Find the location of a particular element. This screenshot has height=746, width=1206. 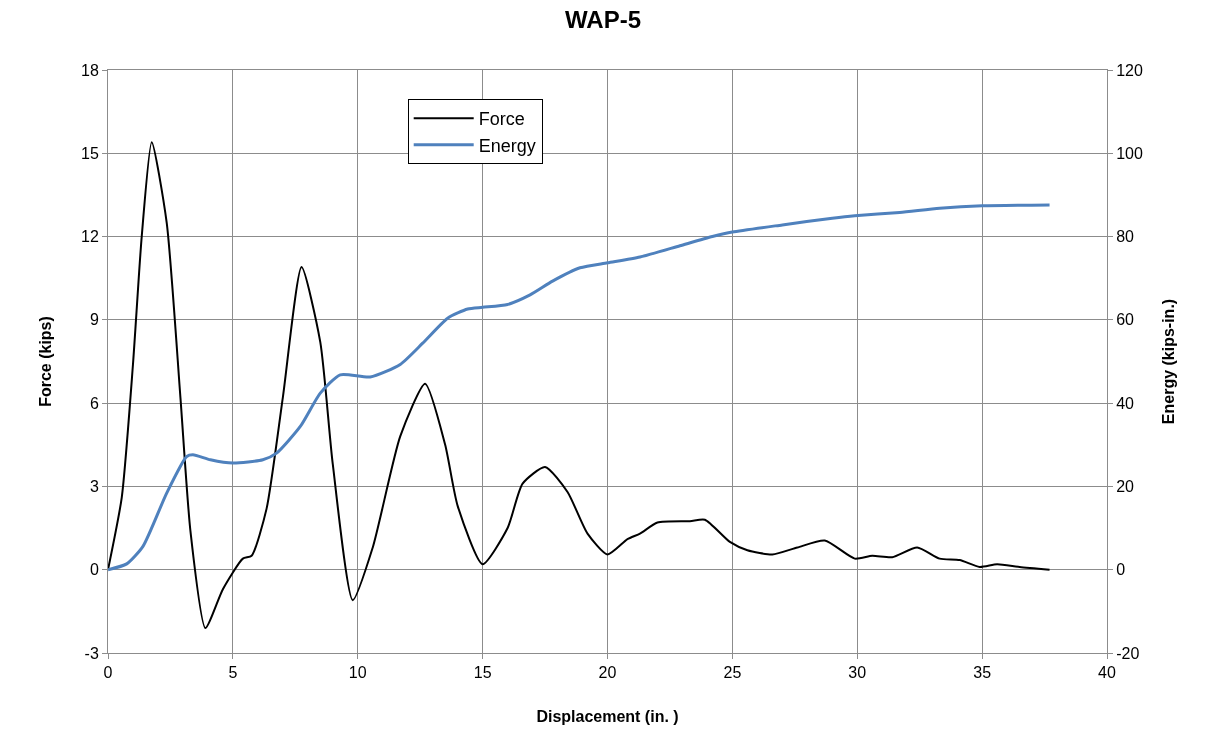

x-tick-label: 10 is located at coordinates (357, 673).